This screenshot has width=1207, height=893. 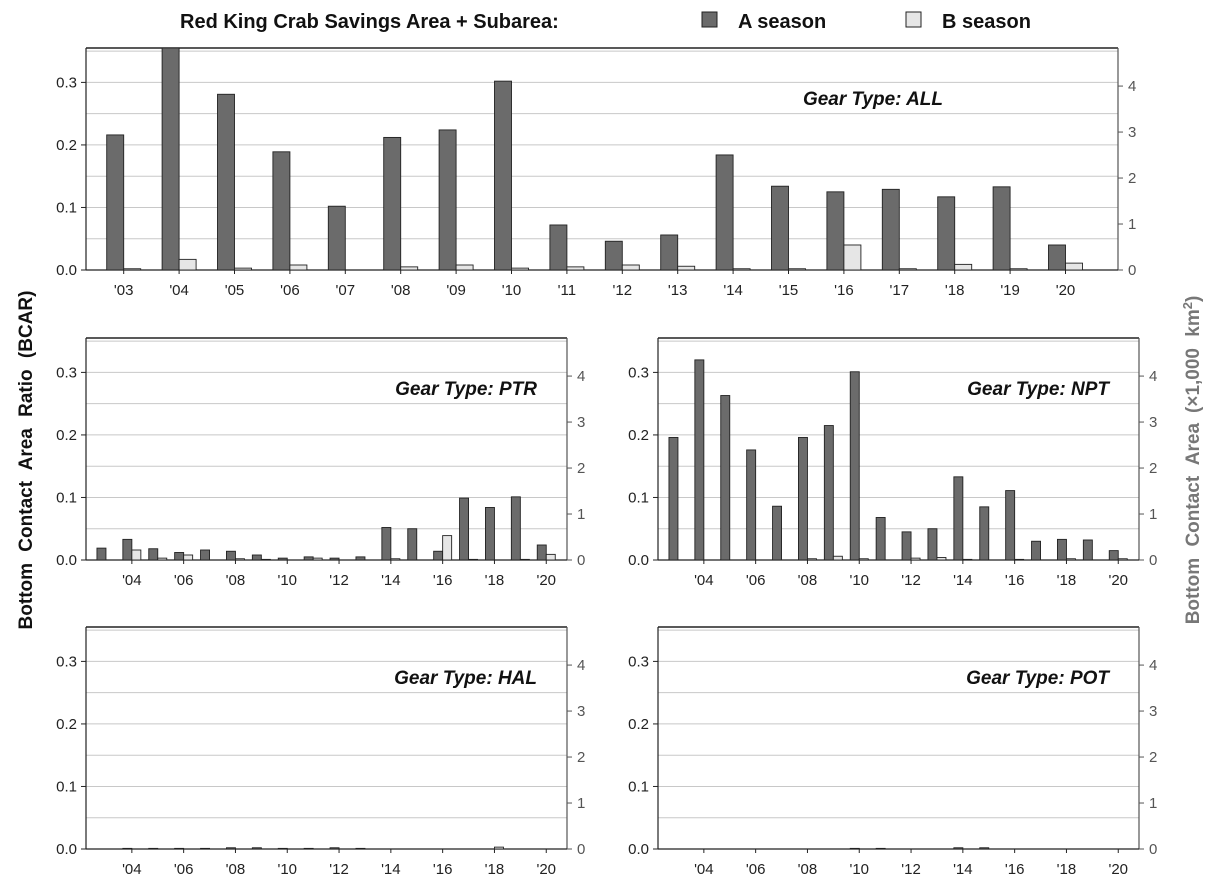 I want to click on bar-b-2006, so click(x=188, y=557).